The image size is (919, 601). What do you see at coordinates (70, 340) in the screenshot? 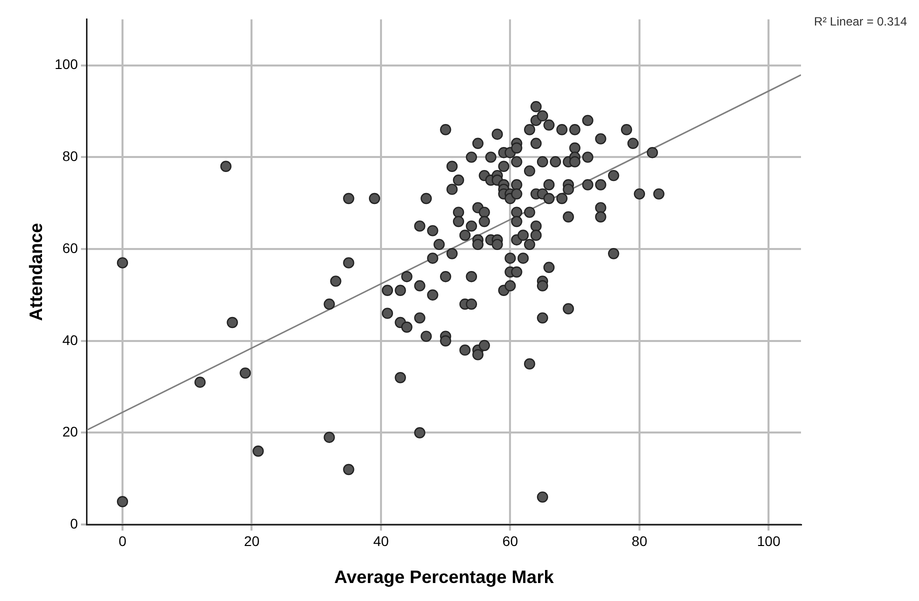
I see `y-tick-label: 40` at bounding box center [70, 340].